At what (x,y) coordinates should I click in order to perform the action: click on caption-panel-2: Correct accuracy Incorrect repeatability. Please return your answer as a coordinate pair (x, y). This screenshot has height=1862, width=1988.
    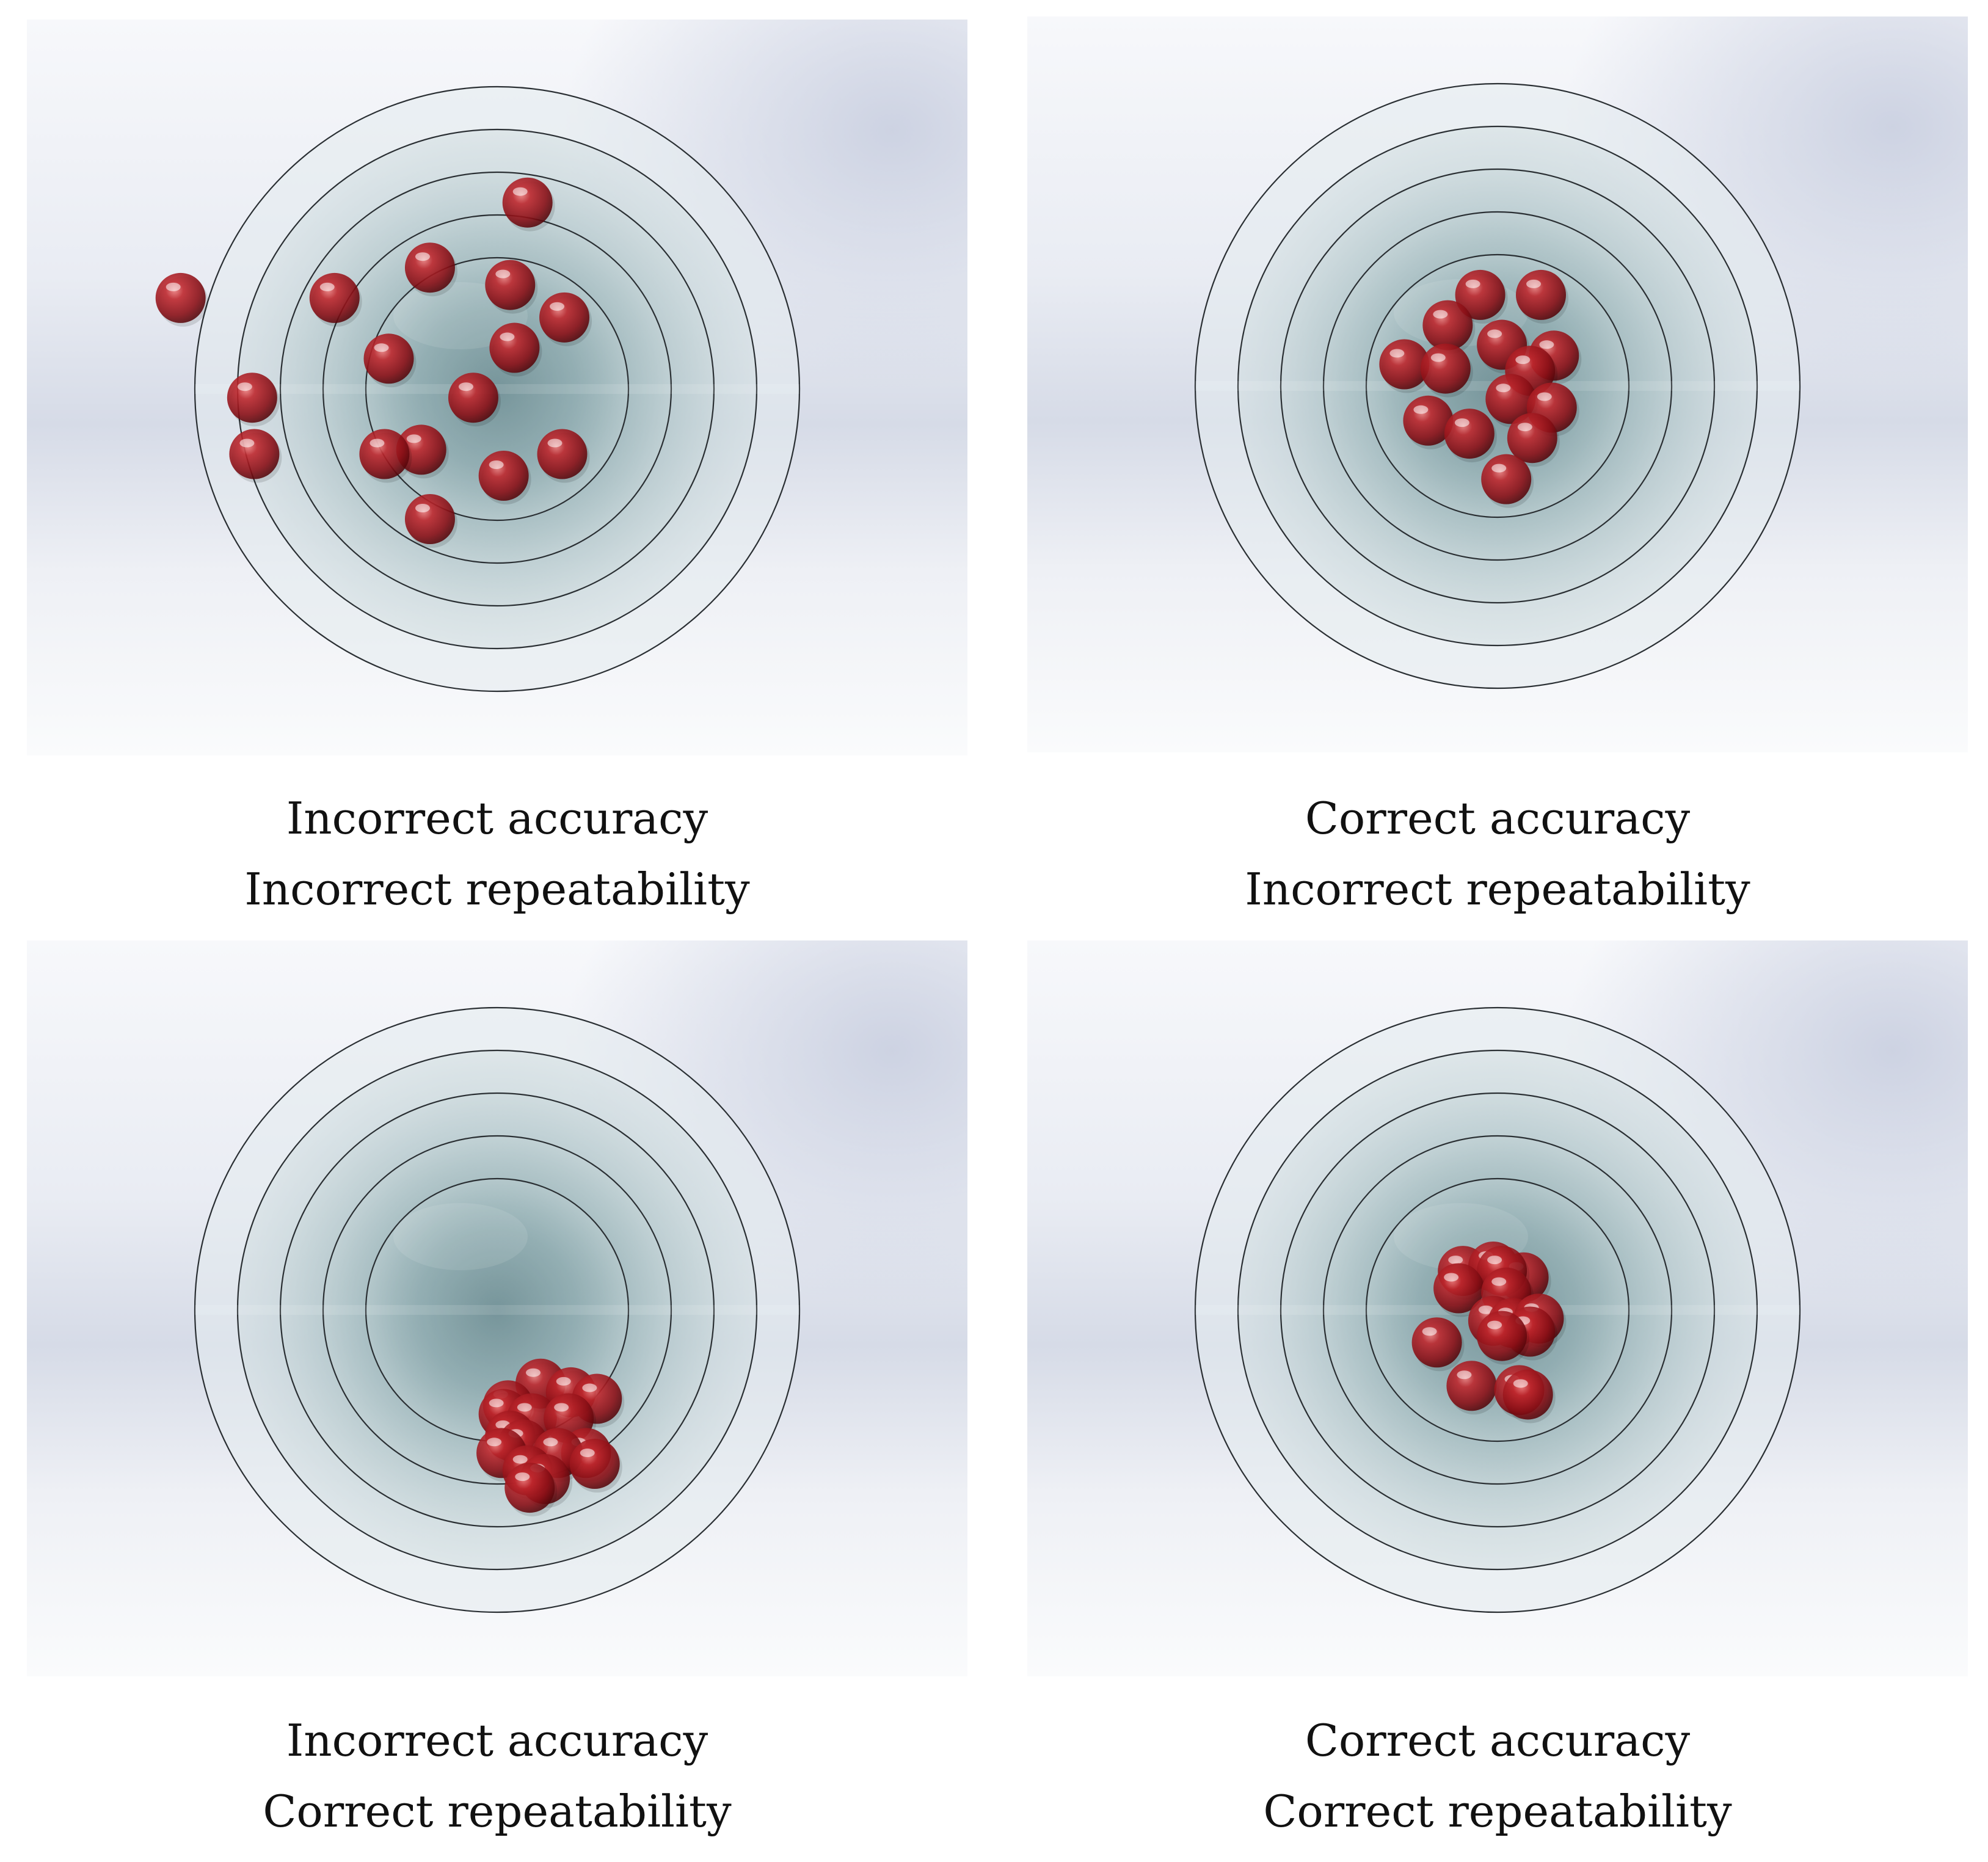
    Looking at the image, I should click on (1497, 854).